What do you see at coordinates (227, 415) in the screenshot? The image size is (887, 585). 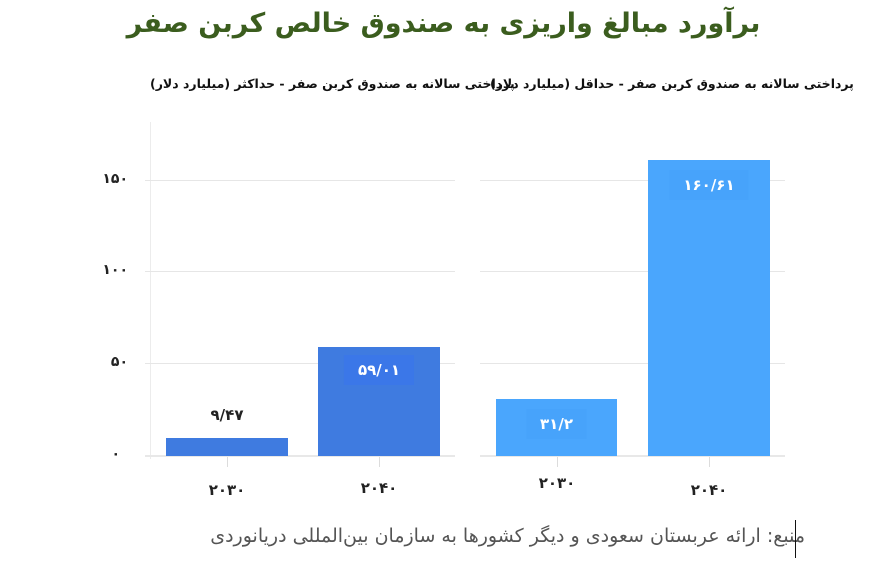 I see `bar-value-label: ۹/۴۷` at bounding box center [227, 415].